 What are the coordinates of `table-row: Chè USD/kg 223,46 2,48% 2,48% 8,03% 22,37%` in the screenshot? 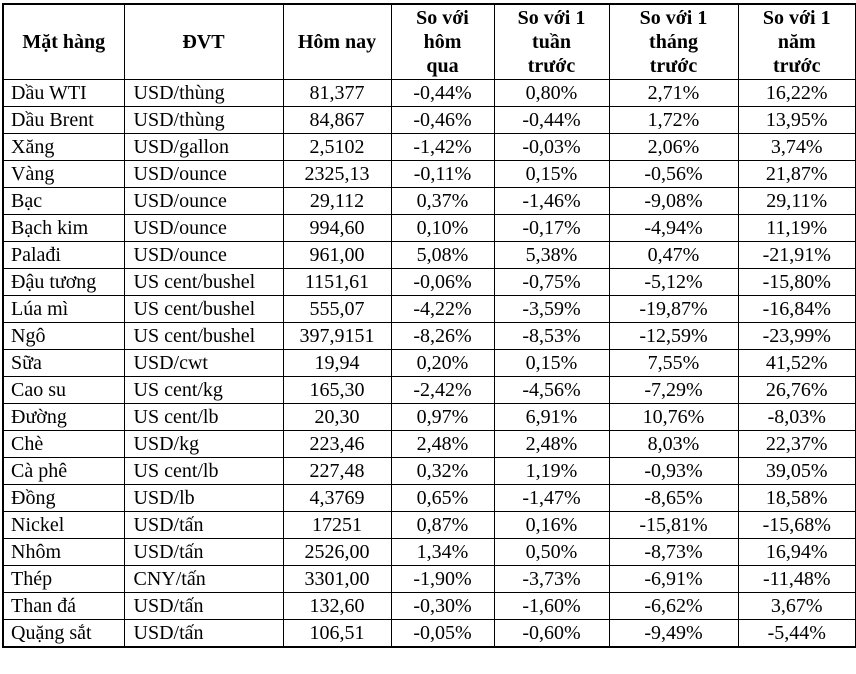 It's located at (429, 444).